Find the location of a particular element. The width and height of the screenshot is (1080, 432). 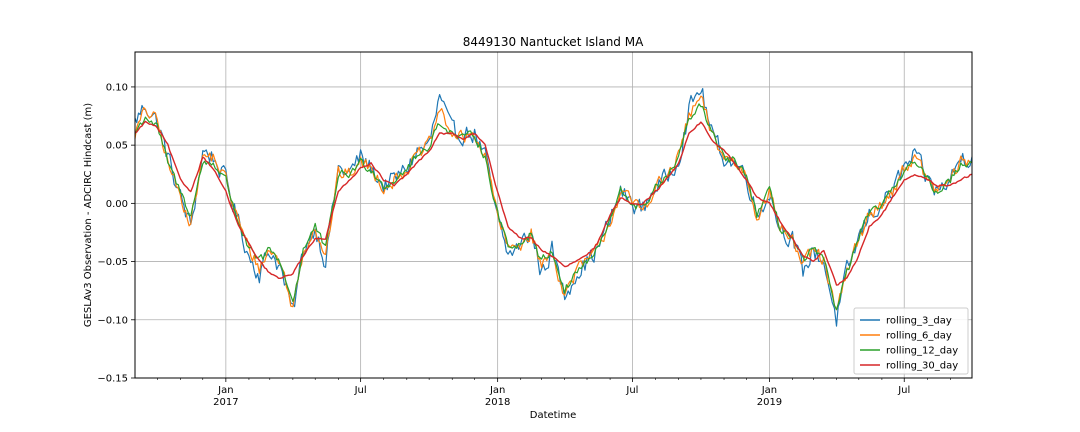

legend-label-rolling-3-day: rolling_3_day is located at coordinates (919, 321).